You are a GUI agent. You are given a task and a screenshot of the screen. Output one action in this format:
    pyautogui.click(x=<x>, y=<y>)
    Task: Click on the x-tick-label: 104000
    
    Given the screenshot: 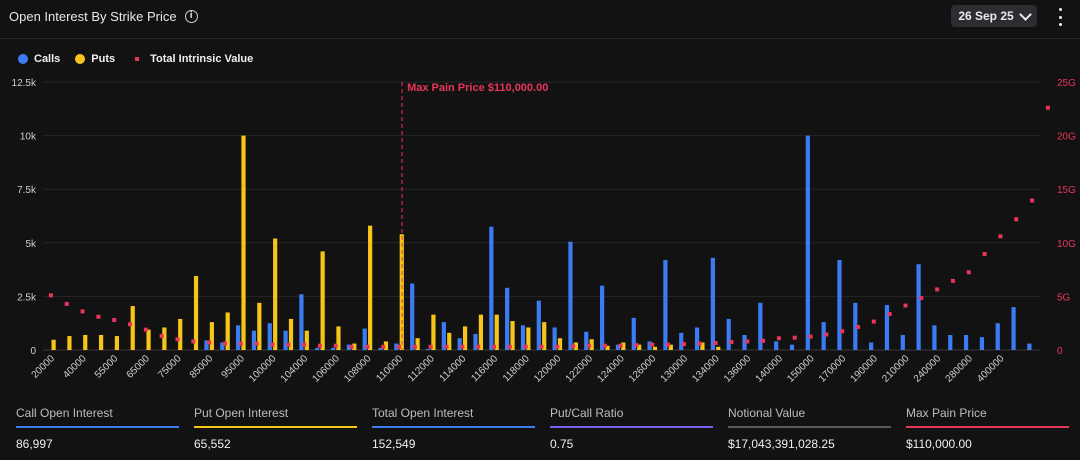 What is the action you would take?
    pyautogui.click(x=295, y=369)
    